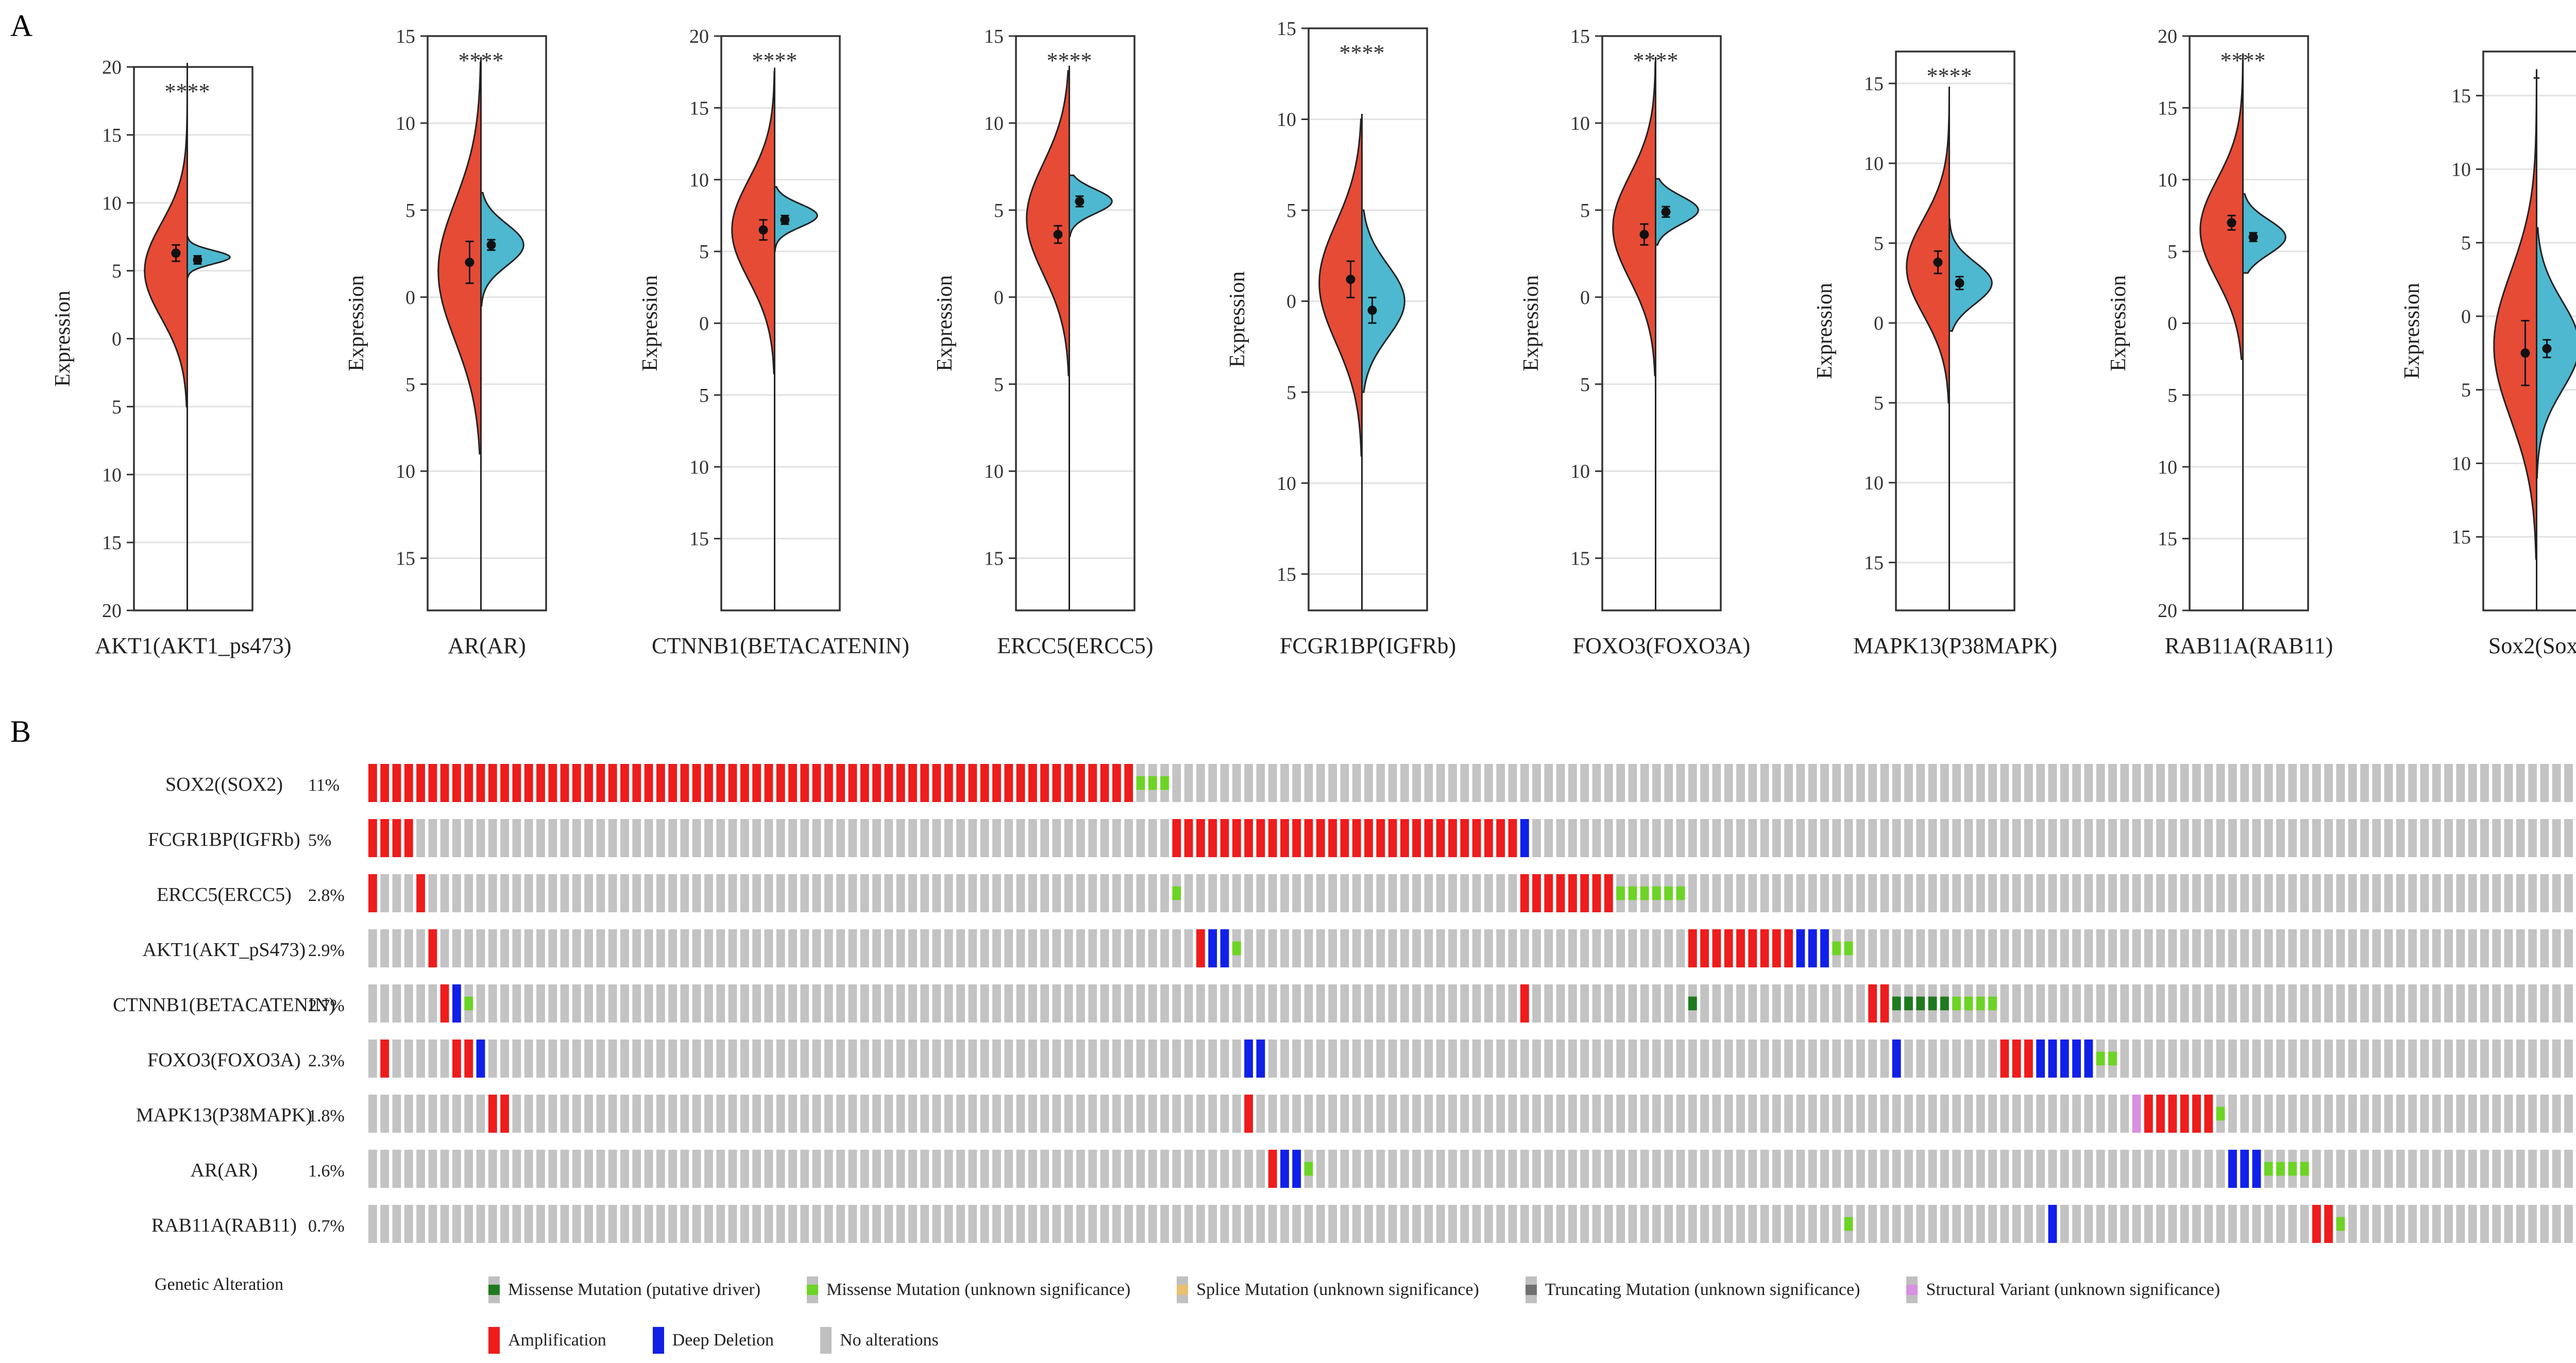 Image resolution: width=2576 pixels, height=1363 pixels. I want to click on violin-left-half, so click(1928, 247).